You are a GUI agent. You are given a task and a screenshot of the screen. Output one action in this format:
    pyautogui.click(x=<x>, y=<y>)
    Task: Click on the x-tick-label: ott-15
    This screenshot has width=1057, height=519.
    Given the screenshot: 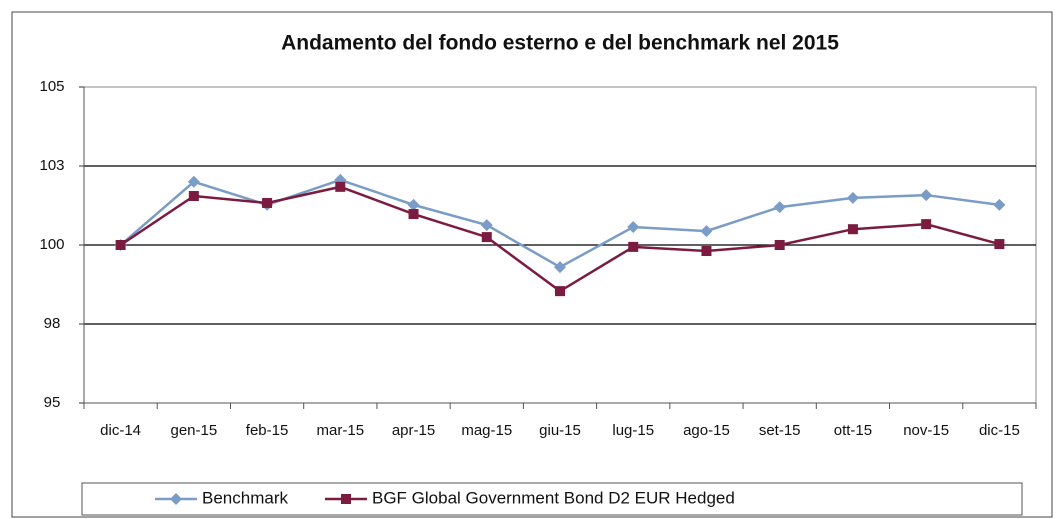 What is the action you would take?
    pyautogui.click(x=853, y=430)
    